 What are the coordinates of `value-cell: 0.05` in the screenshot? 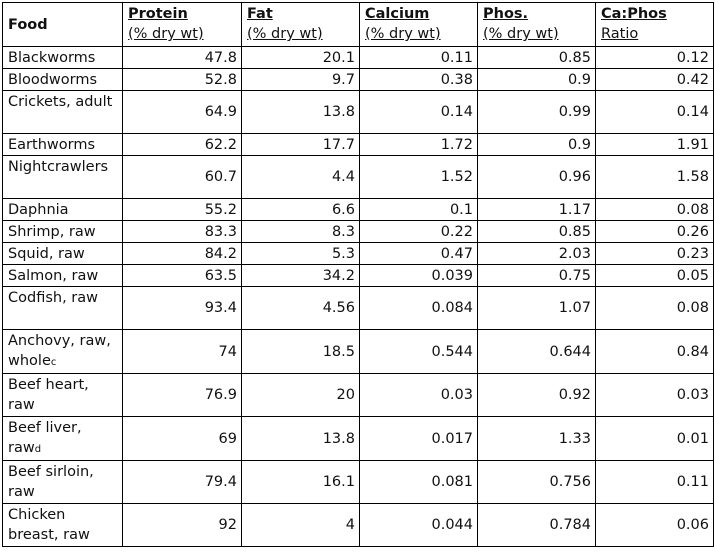 It's located at (654, 275).